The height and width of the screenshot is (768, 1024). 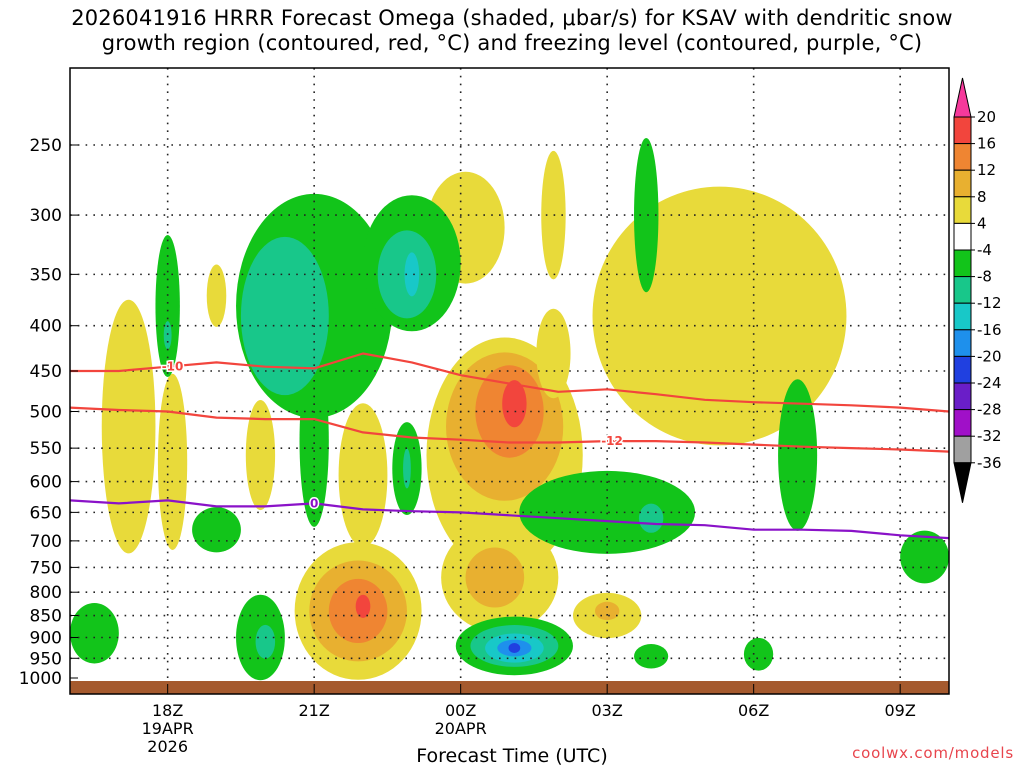 I want to click on colorbar-label: -24, so click(x=989, y=383).